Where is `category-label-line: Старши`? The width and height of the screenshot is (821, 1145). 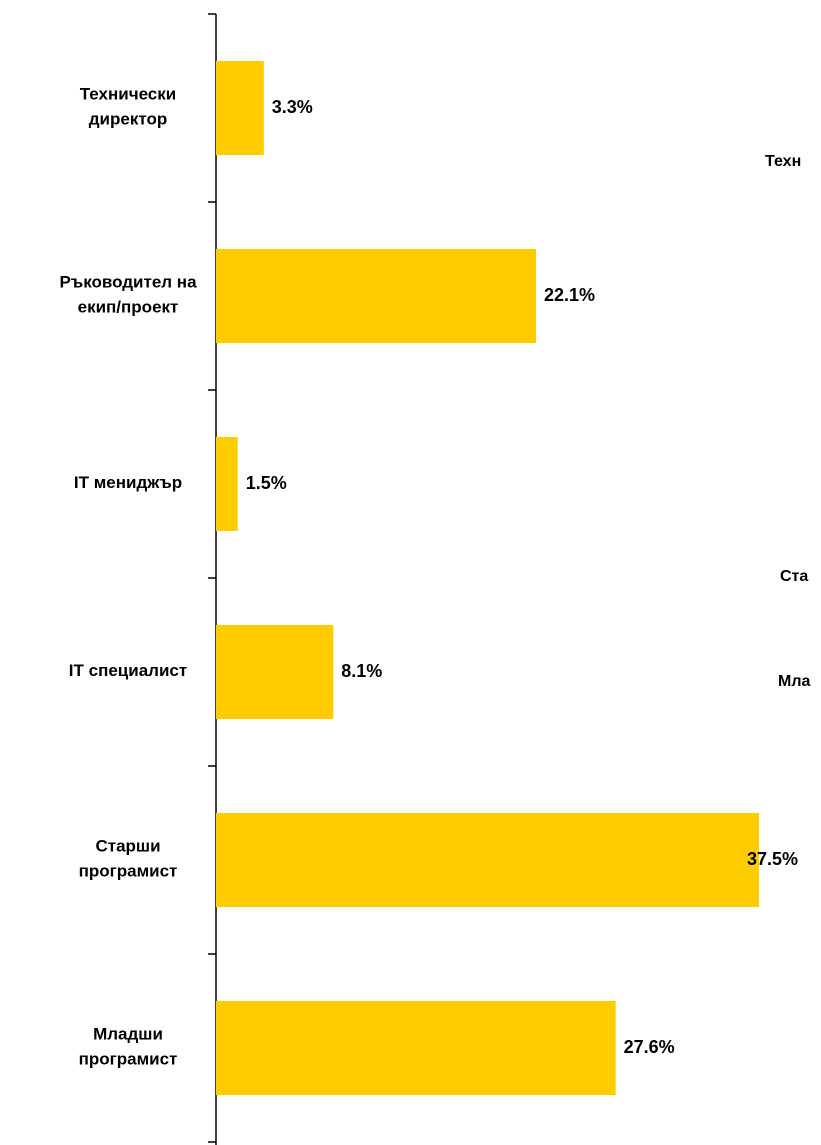 category-label-line: Старши is located at coordinates (127, 846).